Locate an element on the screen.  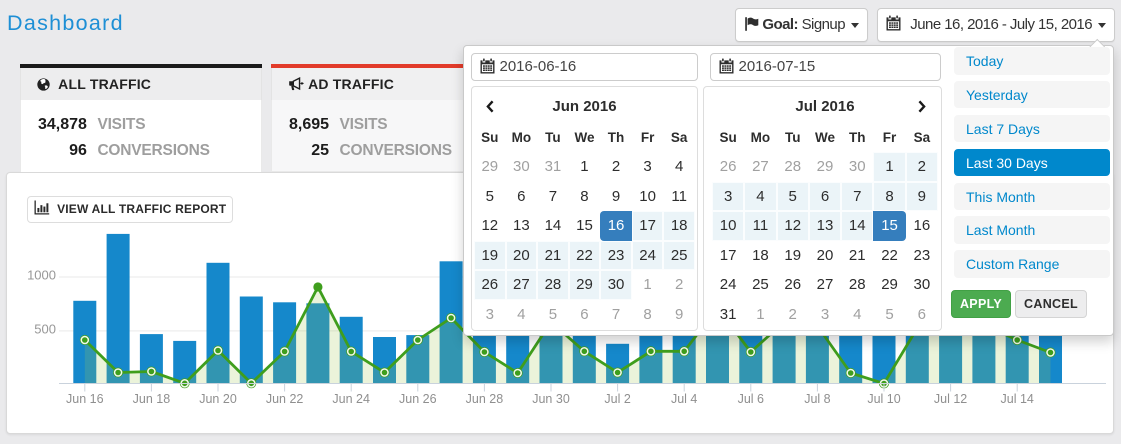
svg-text: 500 is located at coordinates (45, 328).